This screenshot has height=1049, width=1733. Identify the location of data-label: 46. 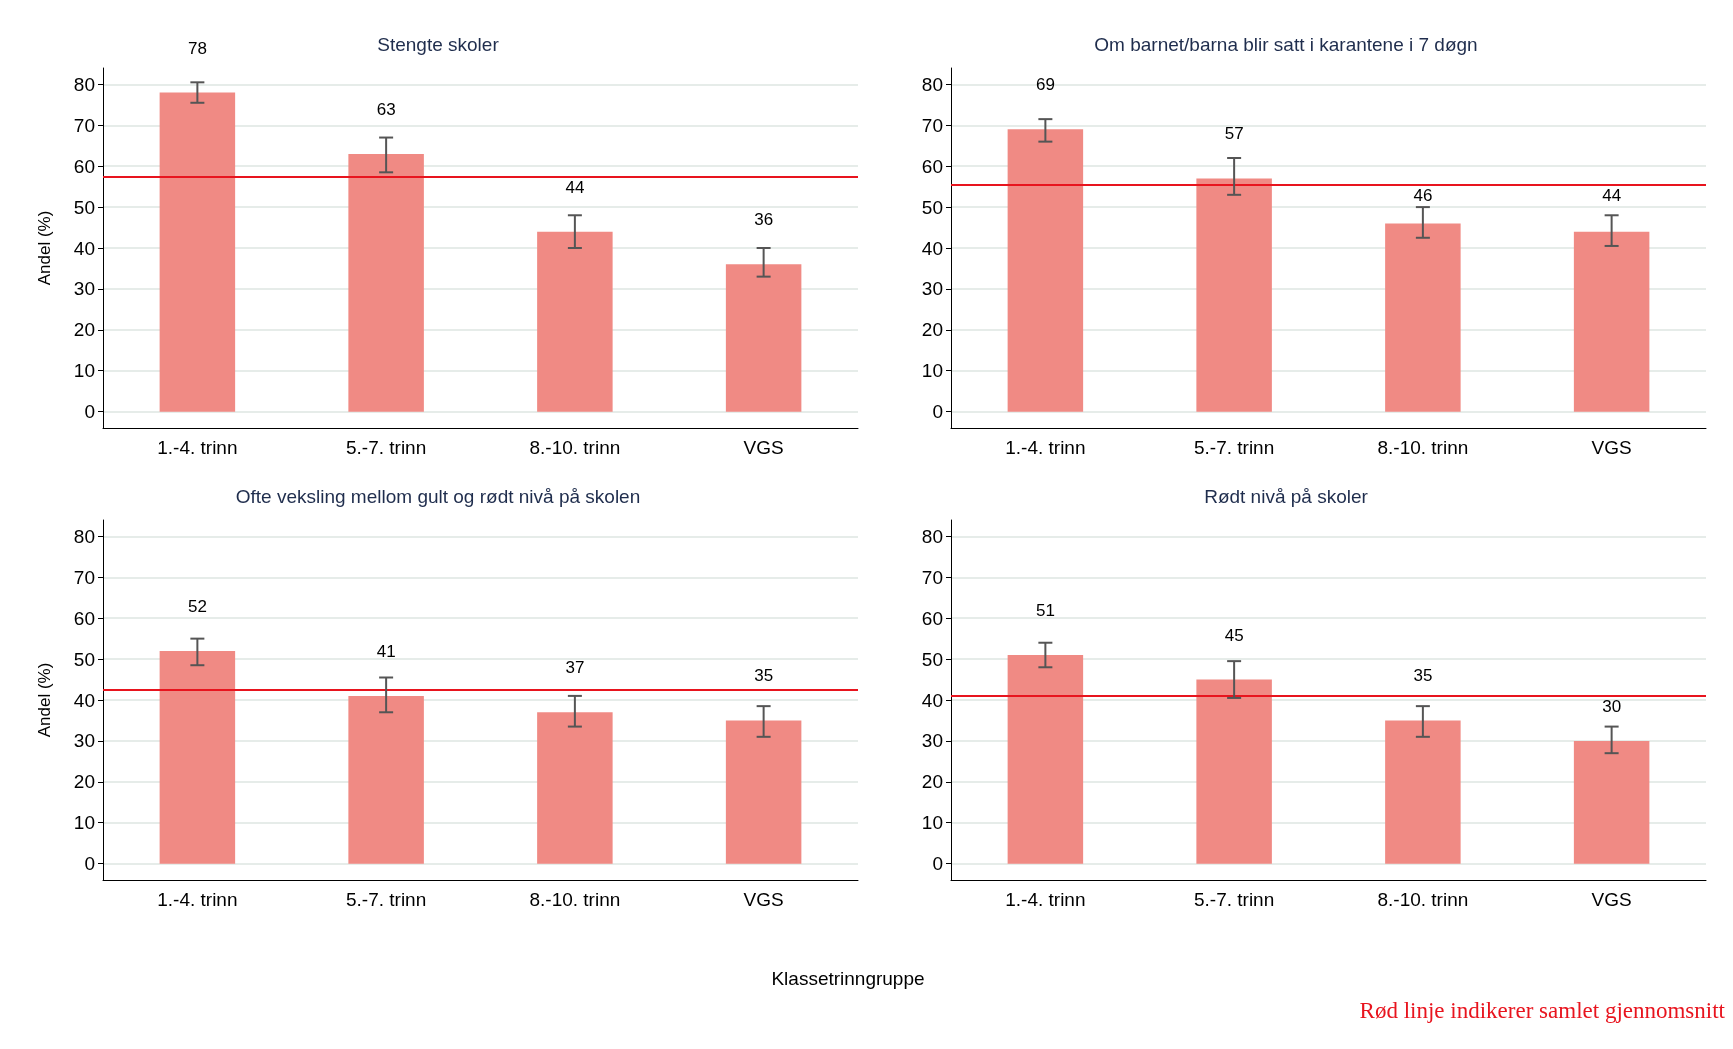
(1423, 195).